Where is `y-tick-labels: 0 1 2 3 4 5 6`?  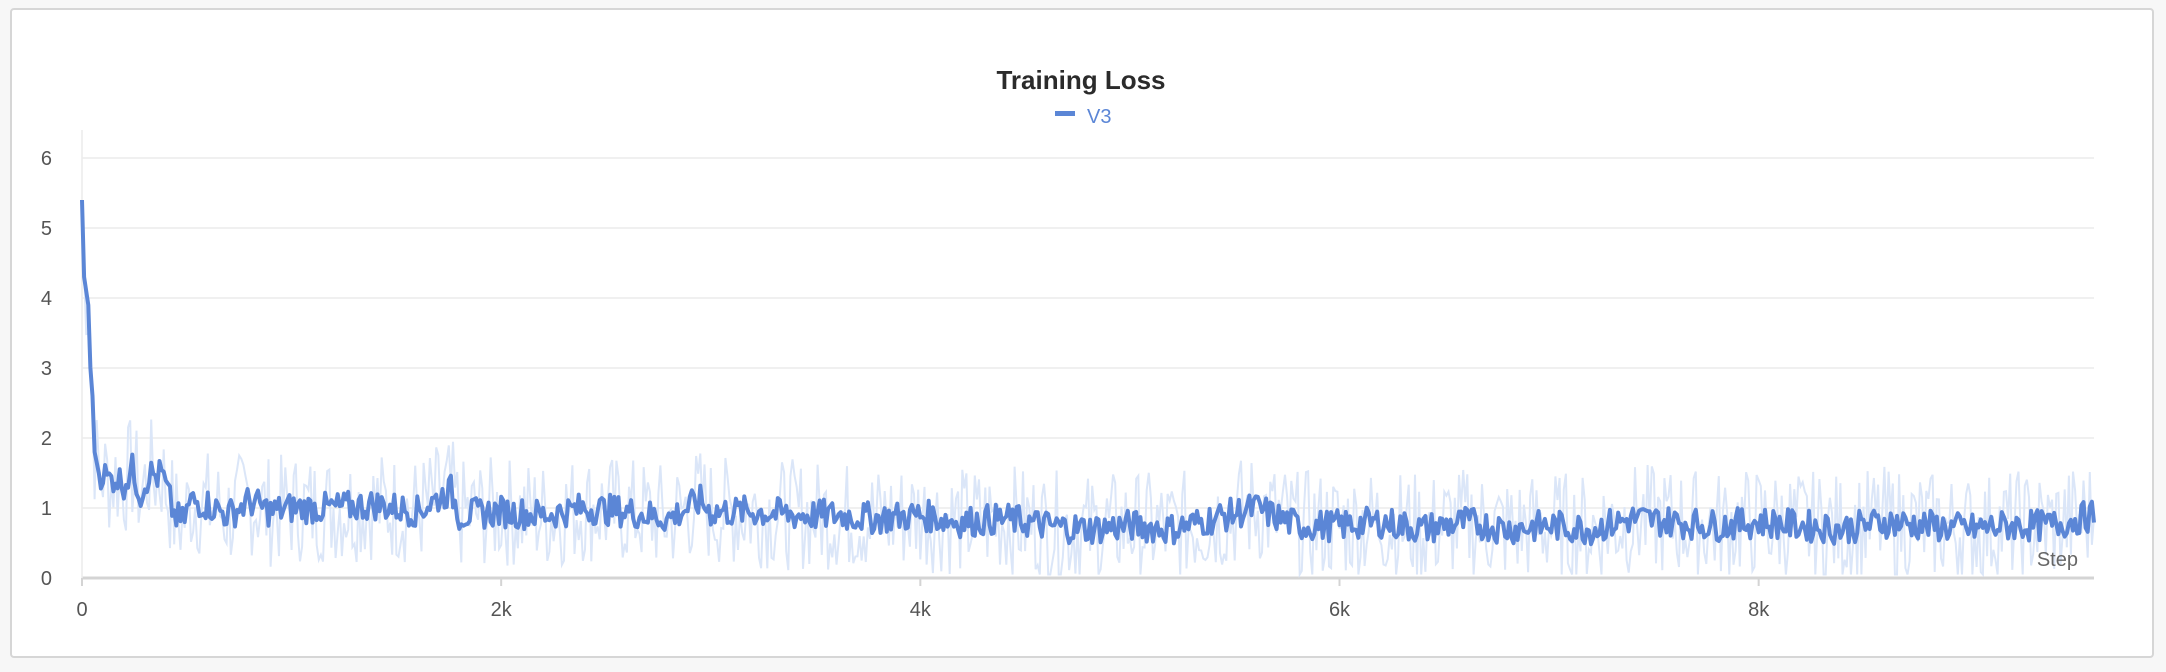
y-tick-labels: 0 1 2 3 4 5 6 is located at coordinates (46, 369).